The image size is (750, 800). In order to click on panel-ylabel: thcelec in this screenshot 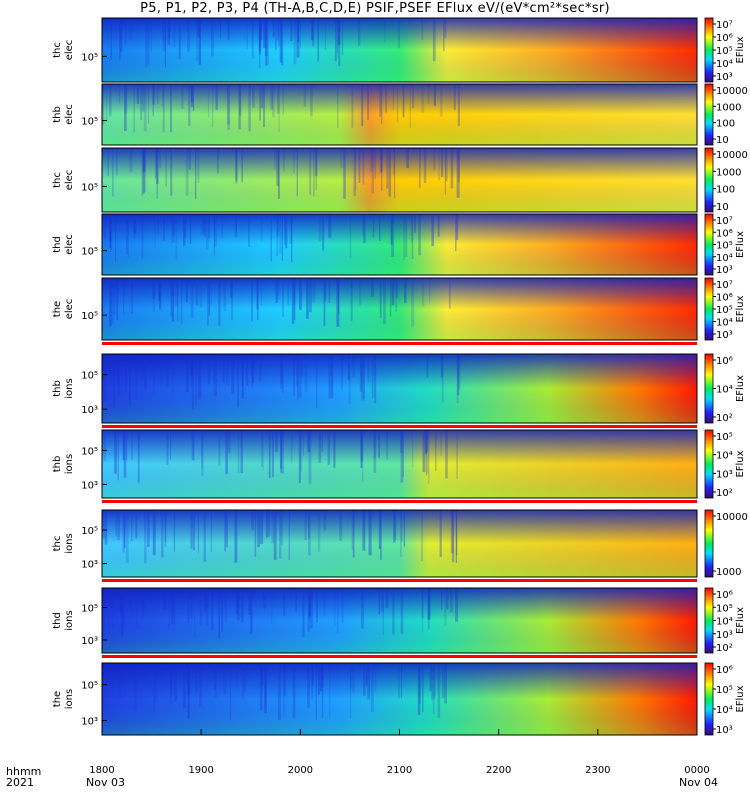, I will do `click(63, 180)`.